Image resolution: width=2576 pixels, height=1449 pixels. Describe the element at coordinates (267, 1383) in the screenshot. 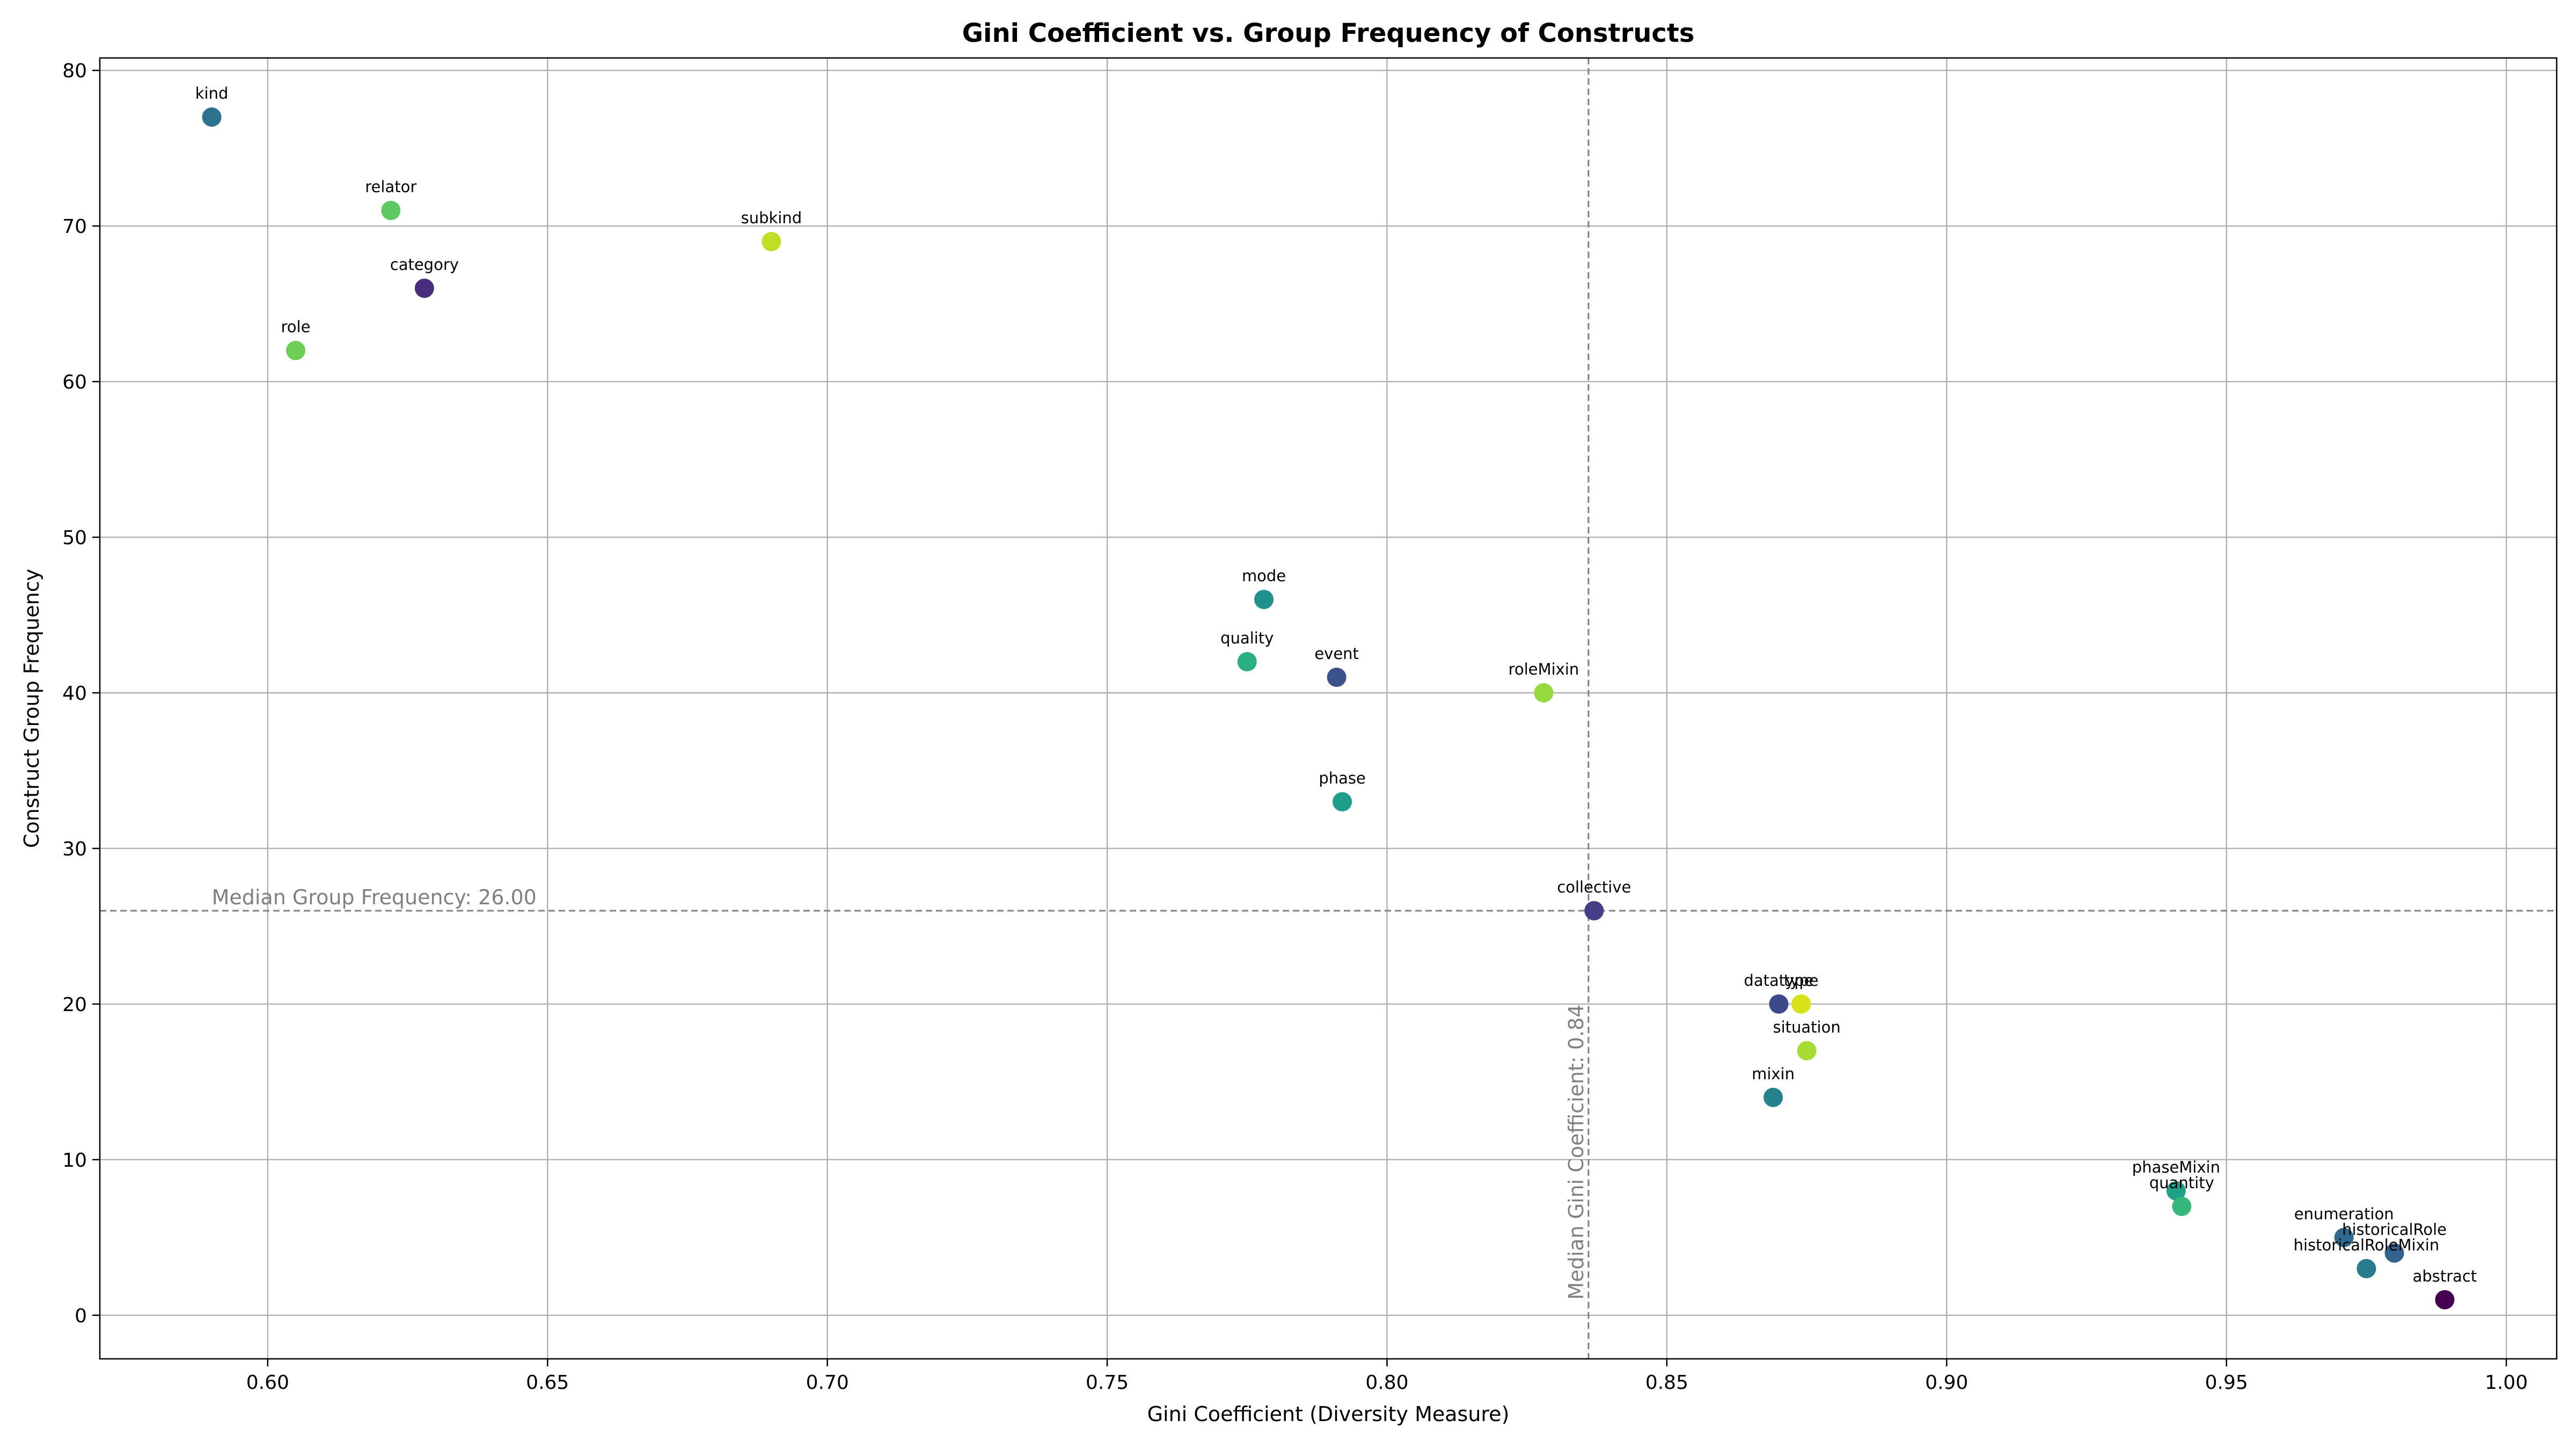

I see `x-tick-label: 0.60` at that location.